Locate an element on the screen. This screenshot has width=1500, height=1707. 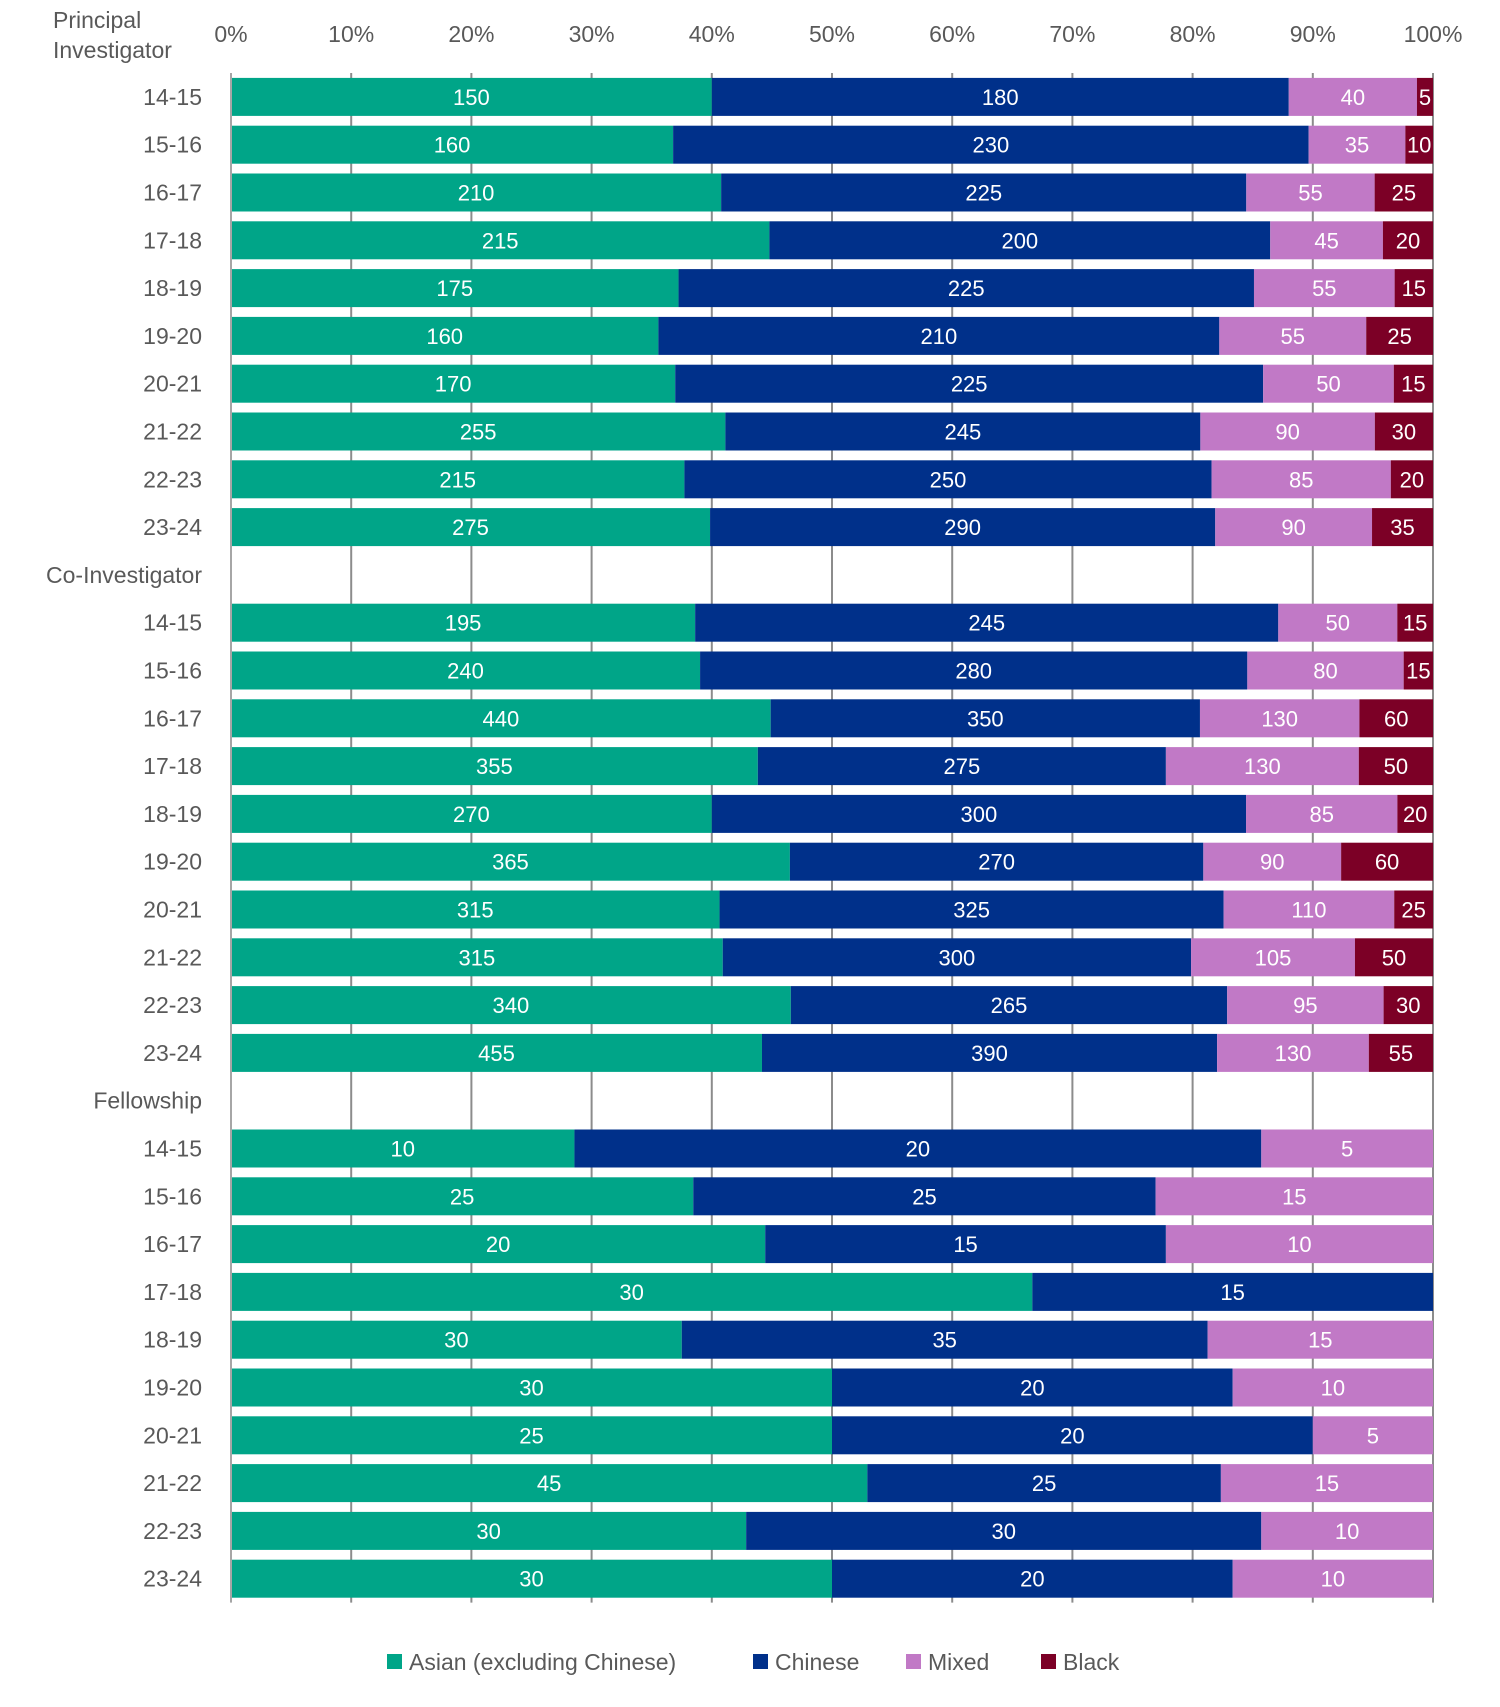
data-label: 315 is located at coordinates (475, 910).